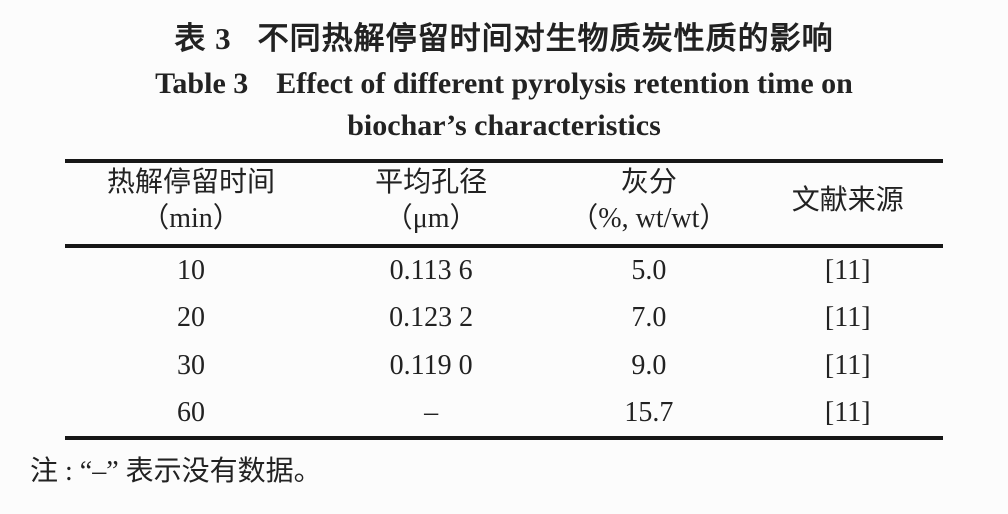 This screenshot has width=1008, height=514. Describe the element at coordinates (431, 200) in the screenshot. I see `column-header-mean-pore-size: 平均孔径 （μm）` at that location.